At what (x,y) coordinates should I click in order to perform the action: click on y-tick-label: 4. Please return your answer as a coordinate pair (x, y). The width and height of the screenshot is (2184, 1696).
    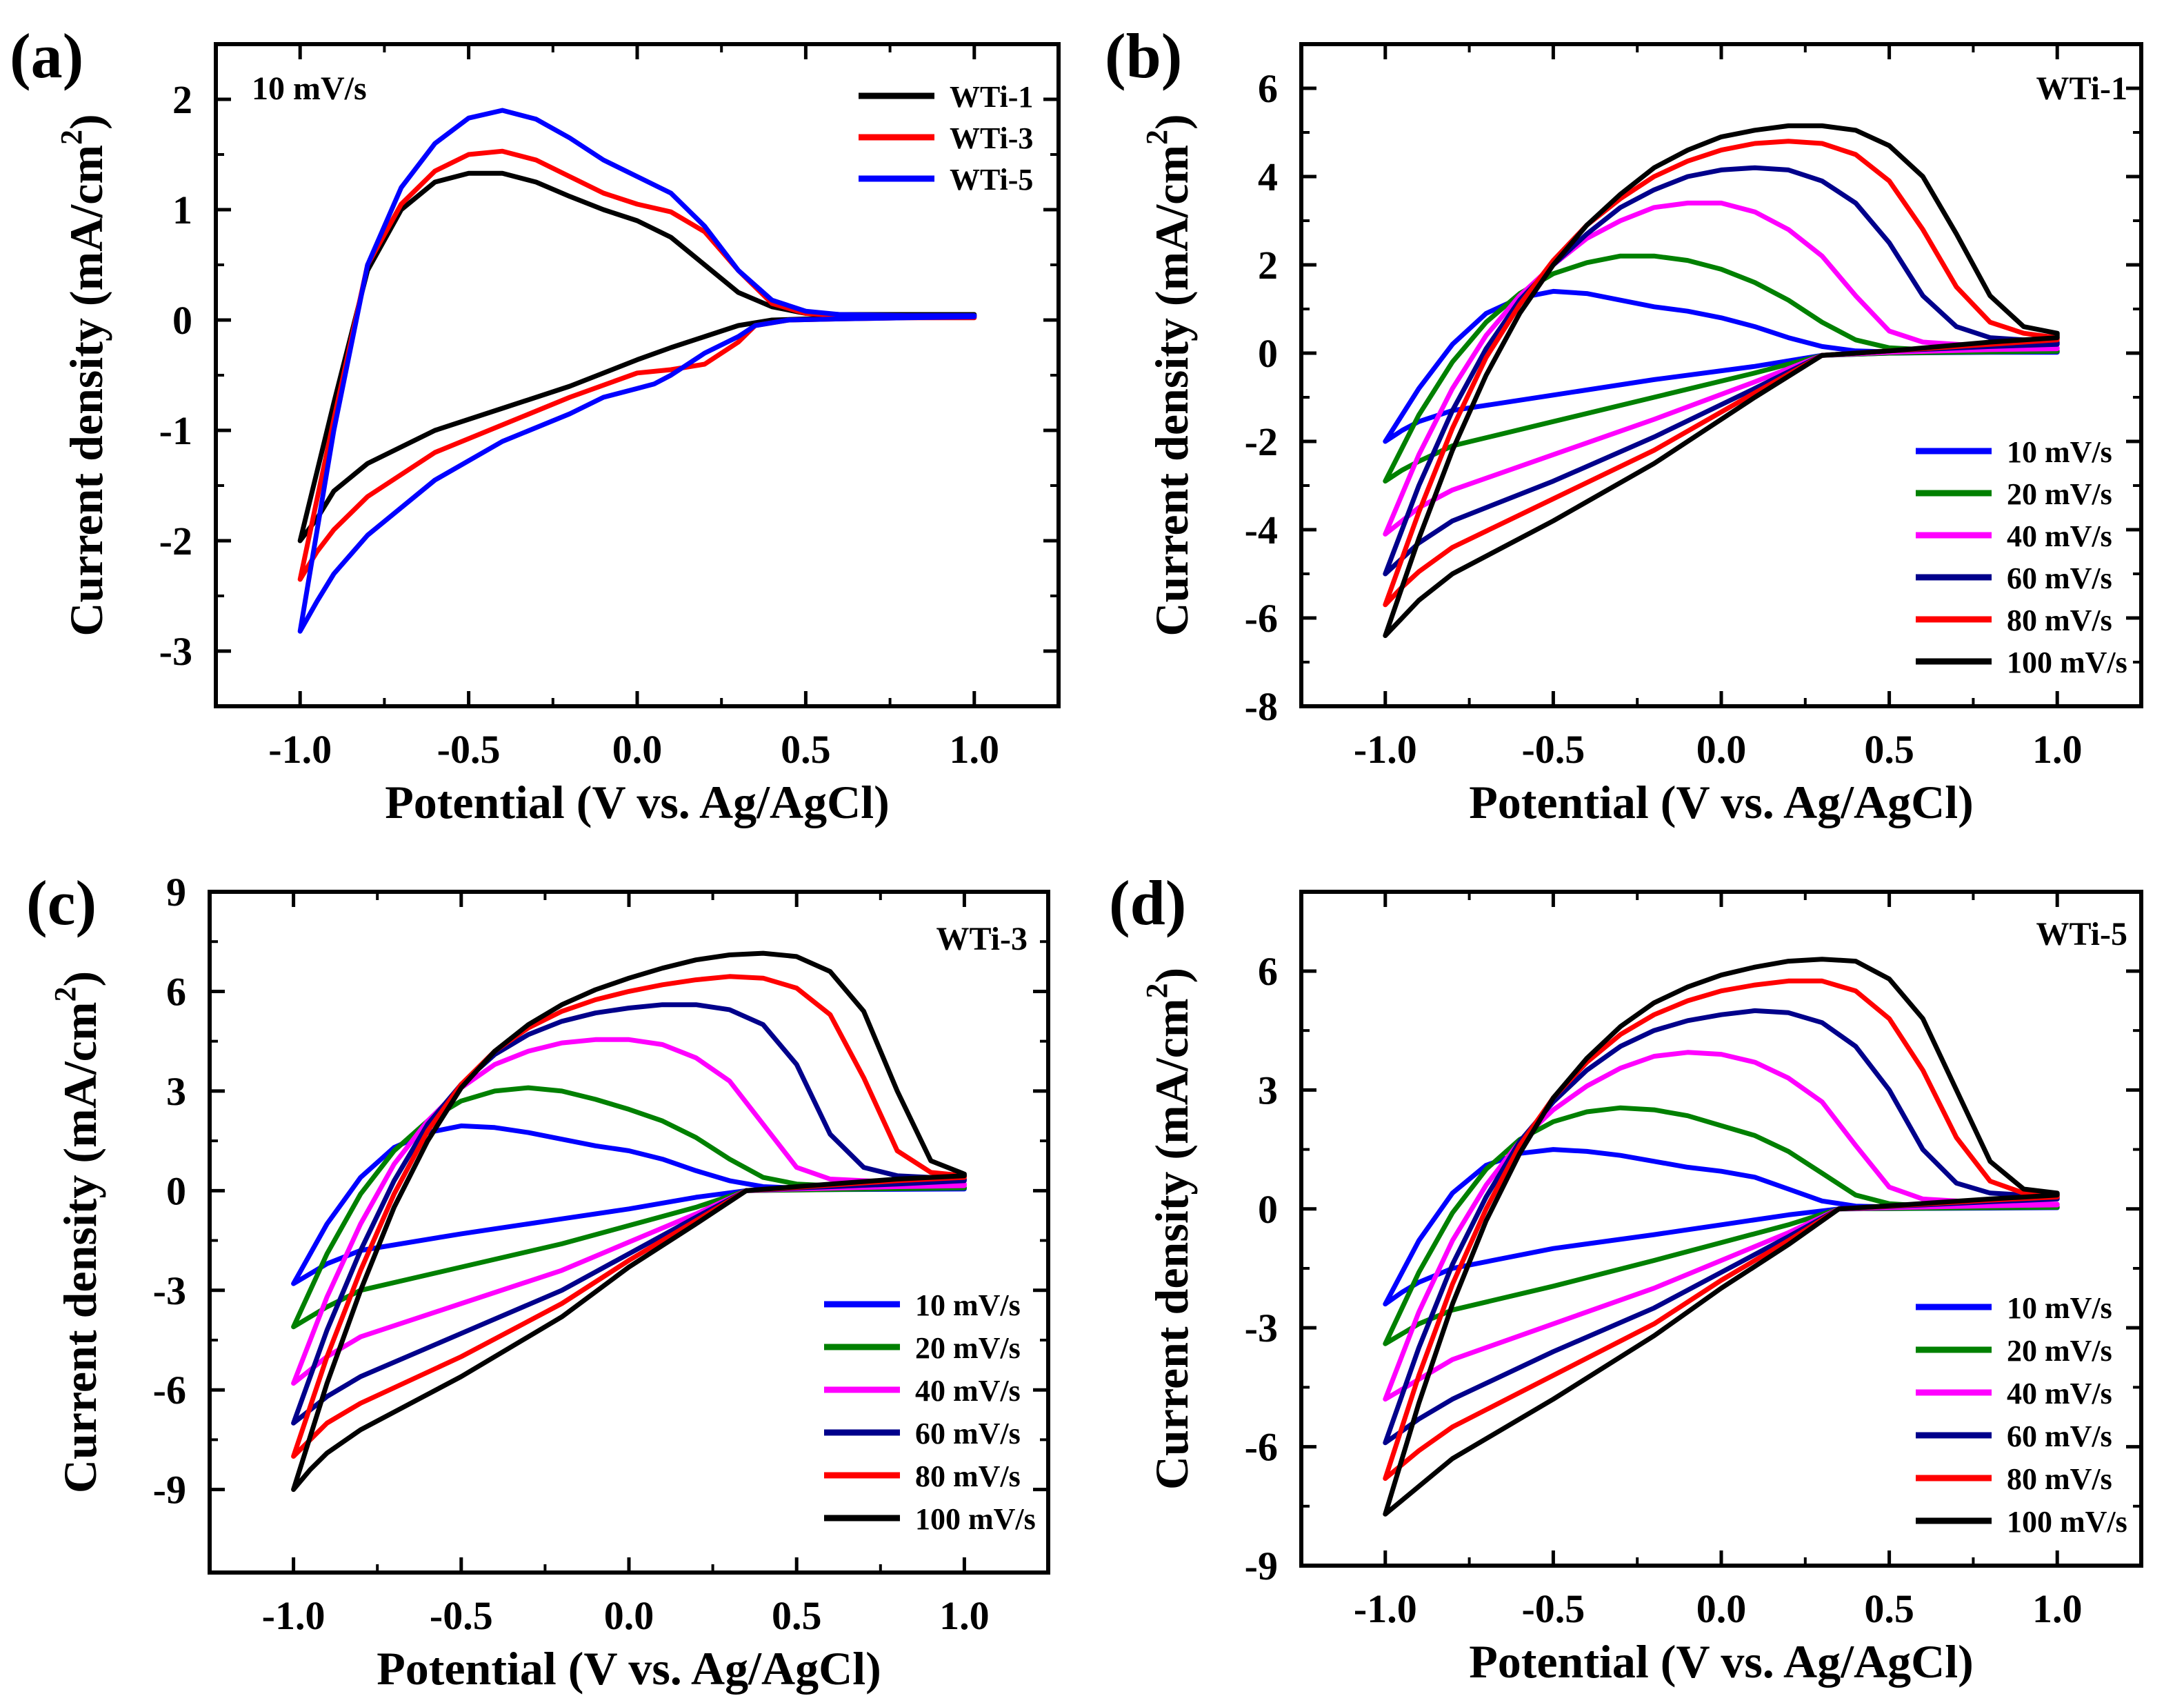
    Looking at the image, I should click on (1268, 176).